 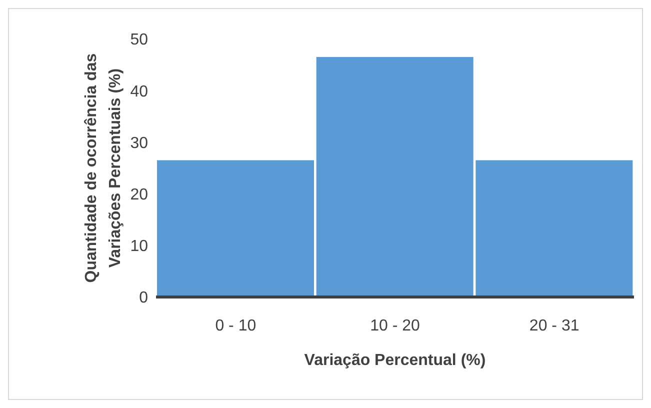 What do you see at coordinates (139, 91) in the screenshot?
I see `y-tick-label: 40` at bounding box center [139, 91].